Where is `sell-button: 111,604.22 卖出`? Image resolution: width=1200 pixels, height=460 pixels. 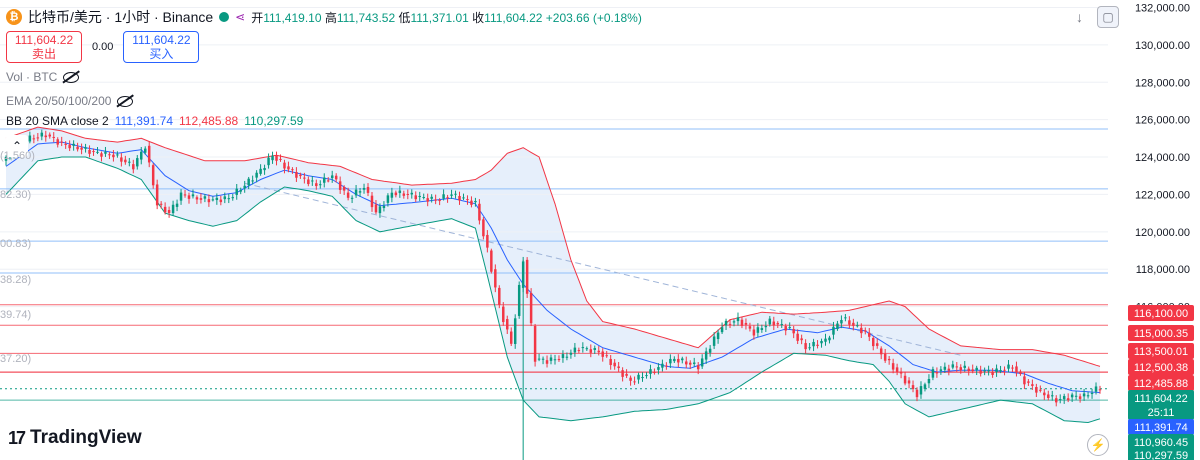
sell-button: 111,604.22 卖出 is located at coordinates (44, 47).